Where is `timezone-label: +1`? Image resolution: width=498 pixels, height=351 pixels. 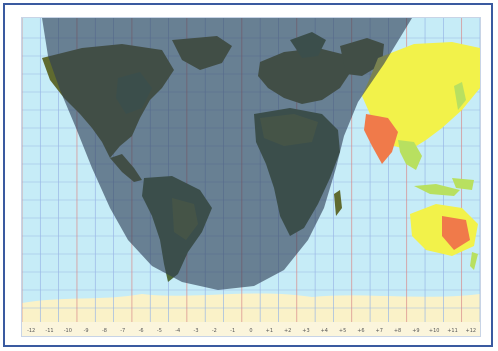
timezone-label: +1 is located at coordinates (269, 331).